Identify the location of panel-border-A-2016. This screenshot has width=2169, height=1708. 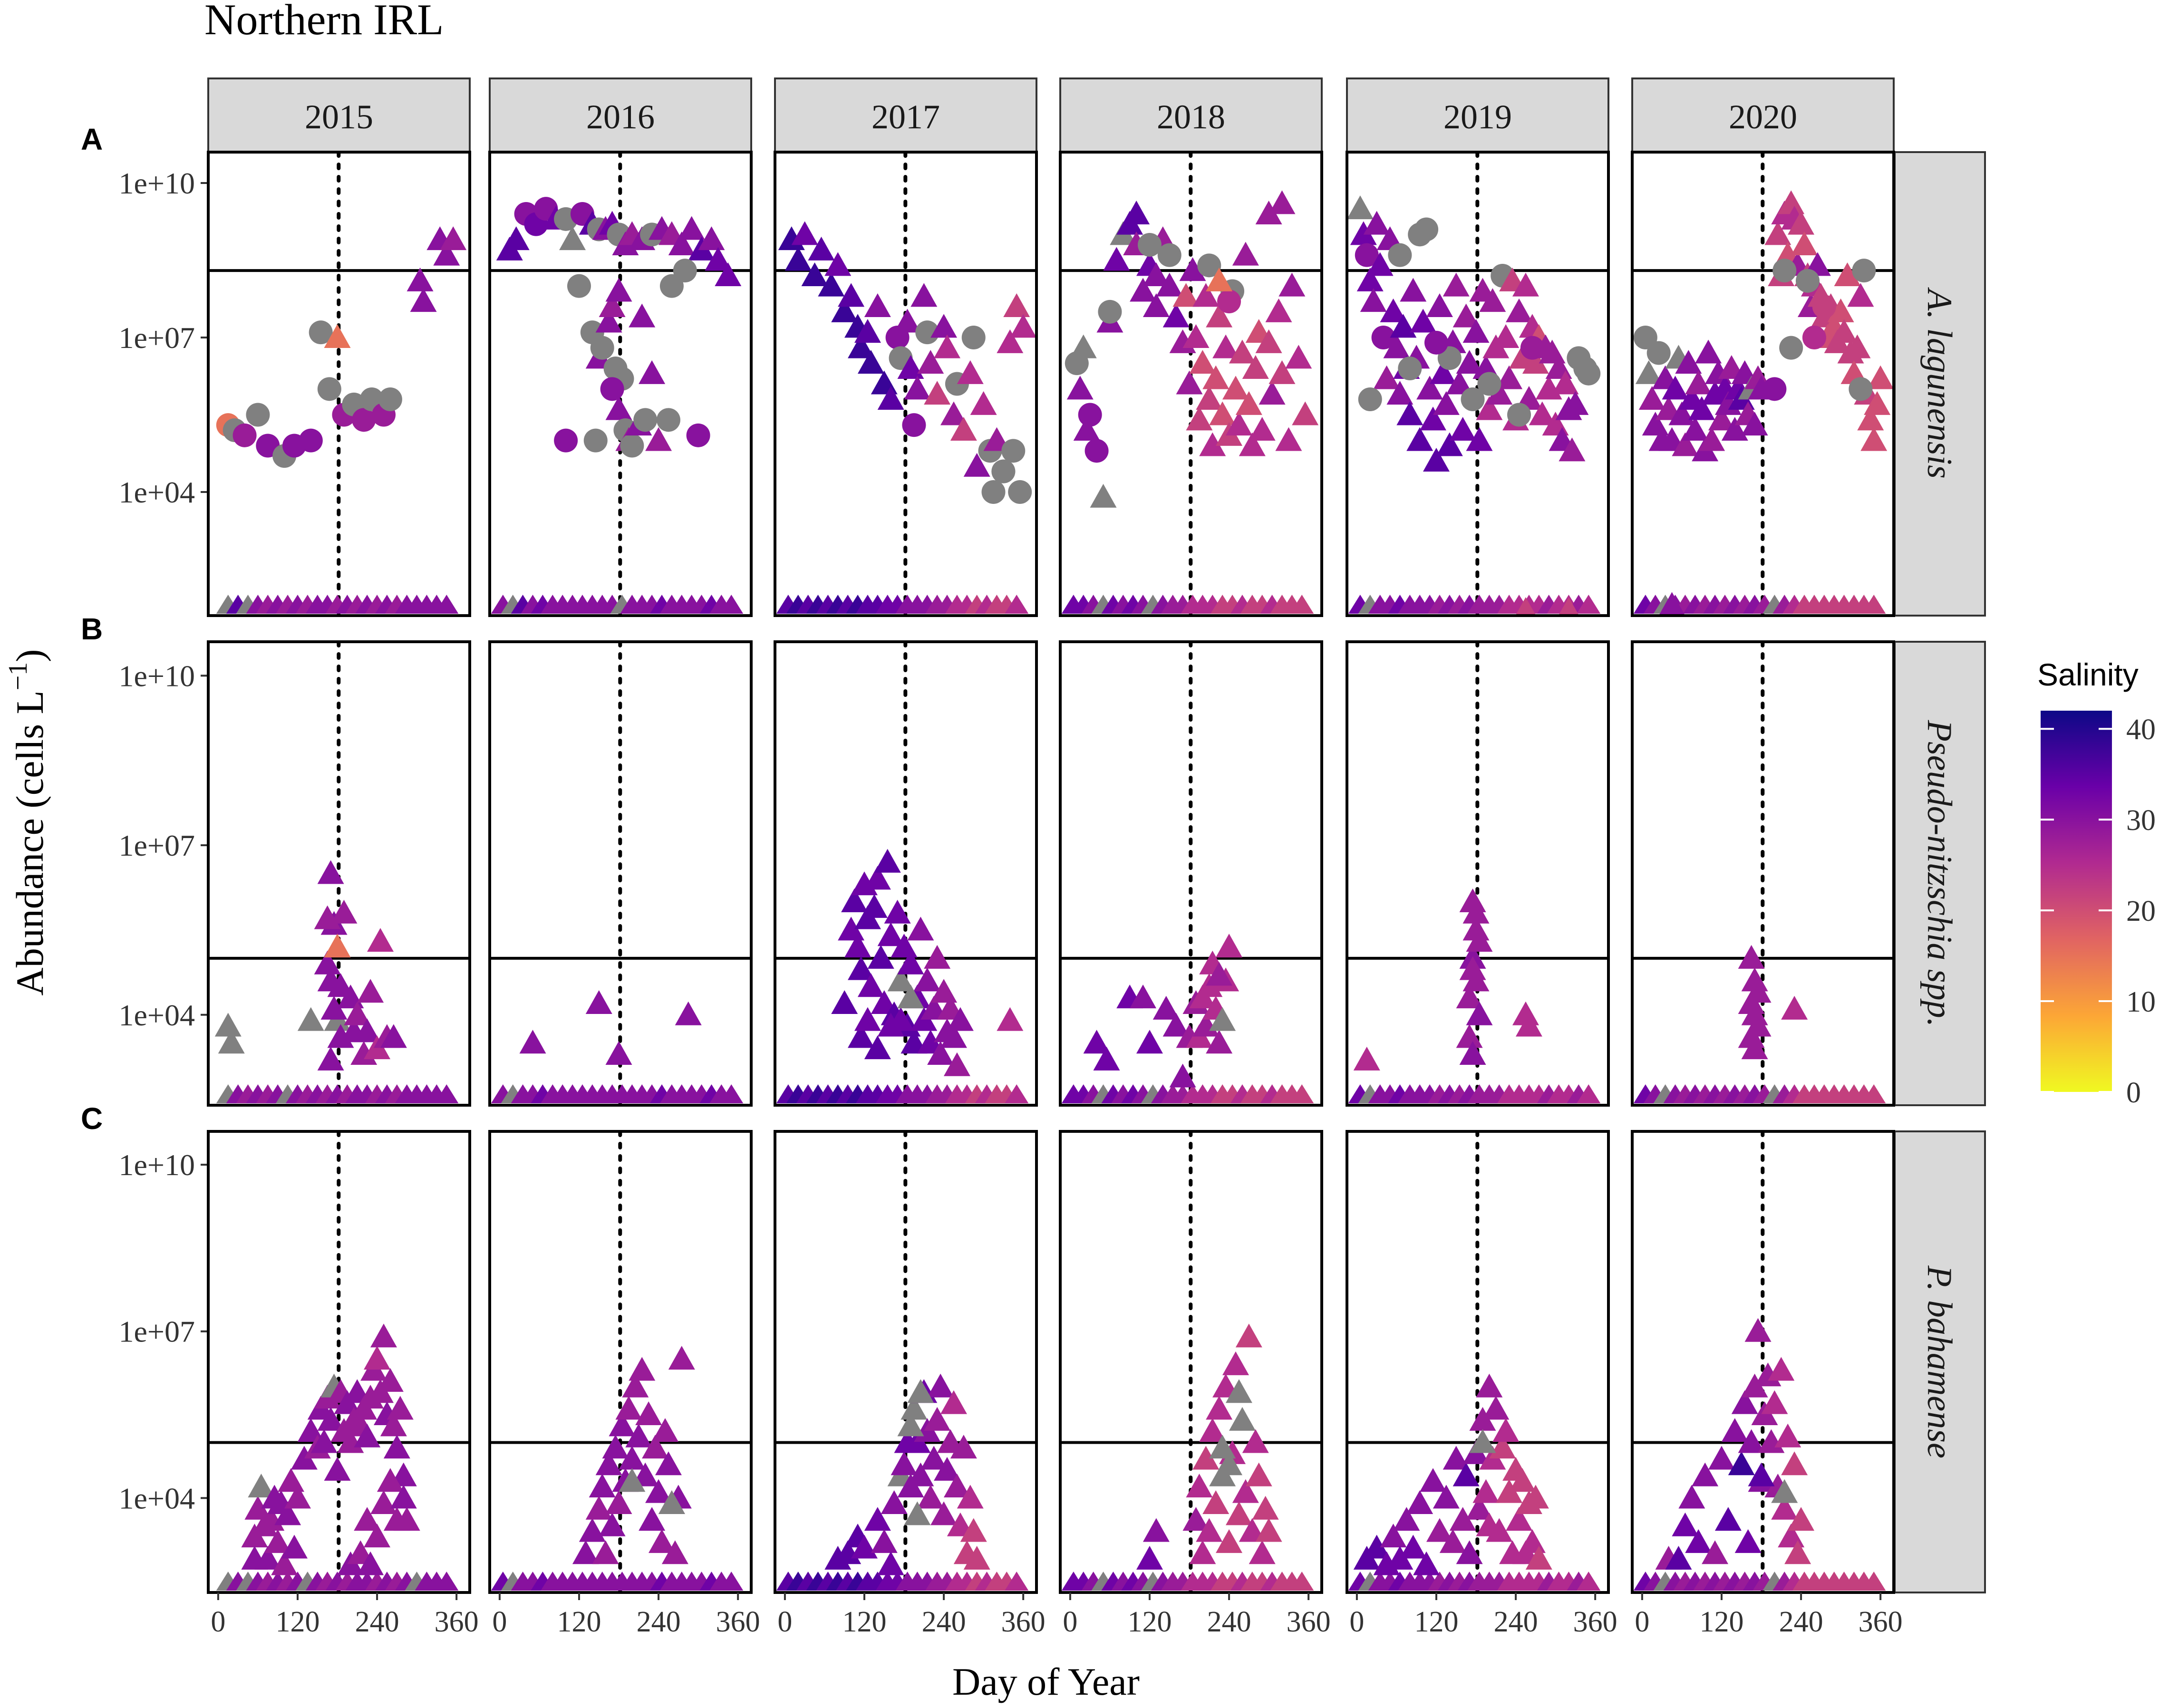
(620, 384).